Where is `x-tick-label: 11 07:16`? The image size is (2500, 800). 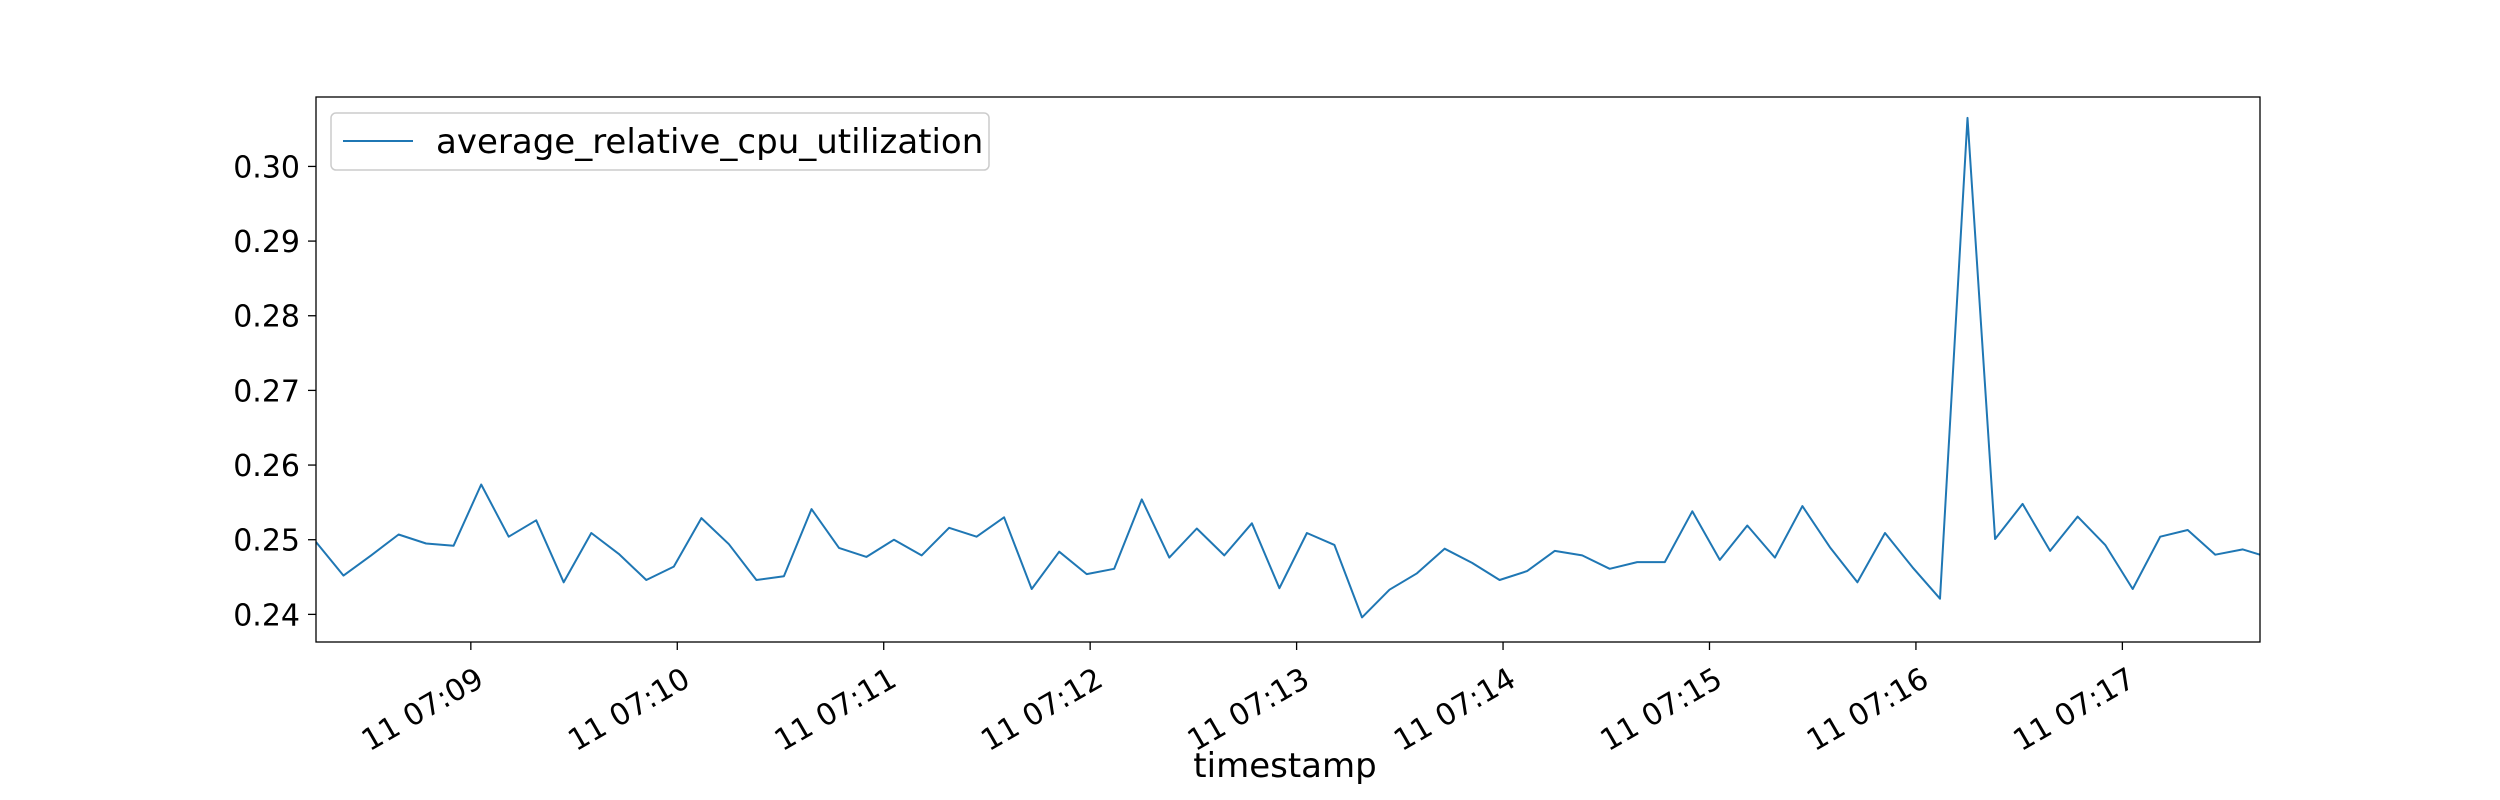 x-tick-label: 11 07:16 is located at coordinates (1868, 709).